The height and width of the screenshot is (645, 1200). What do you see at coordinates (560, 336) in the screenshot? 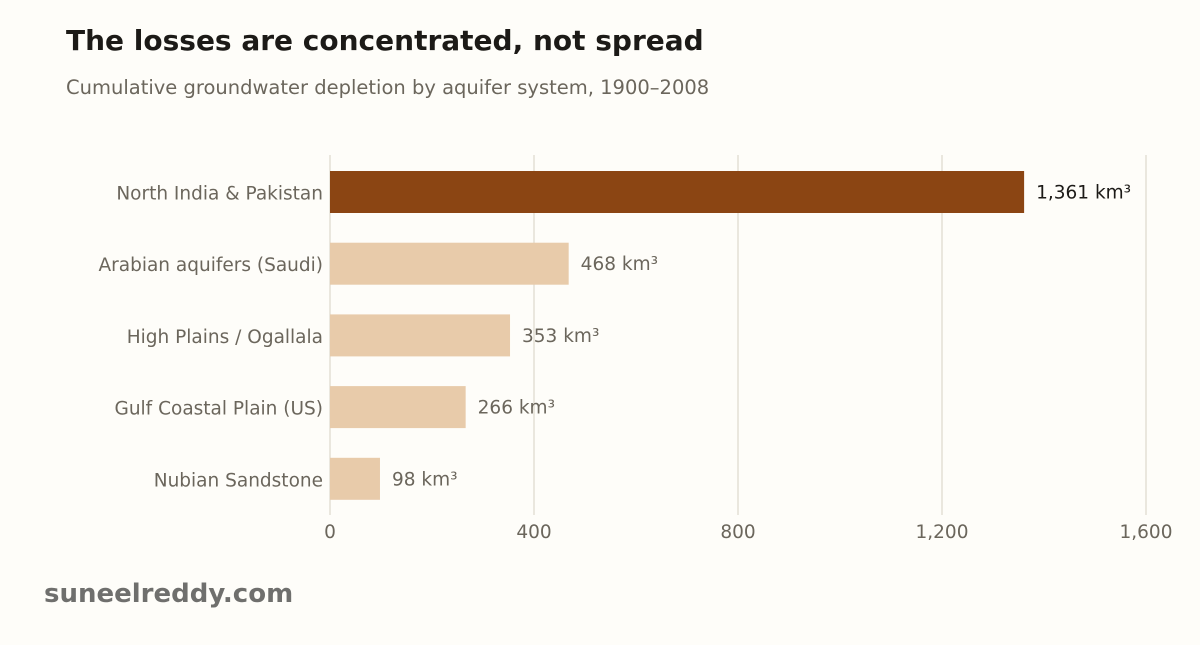
I see `value-label: 353 km³` at bounding box center [560, 336].